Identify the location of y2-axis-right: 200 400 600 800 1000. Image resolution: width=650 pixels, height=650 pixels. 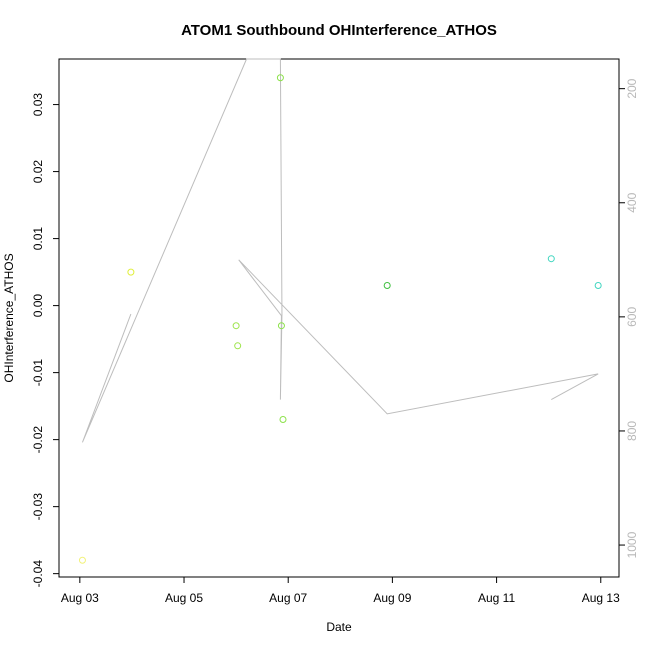
(628, 318).